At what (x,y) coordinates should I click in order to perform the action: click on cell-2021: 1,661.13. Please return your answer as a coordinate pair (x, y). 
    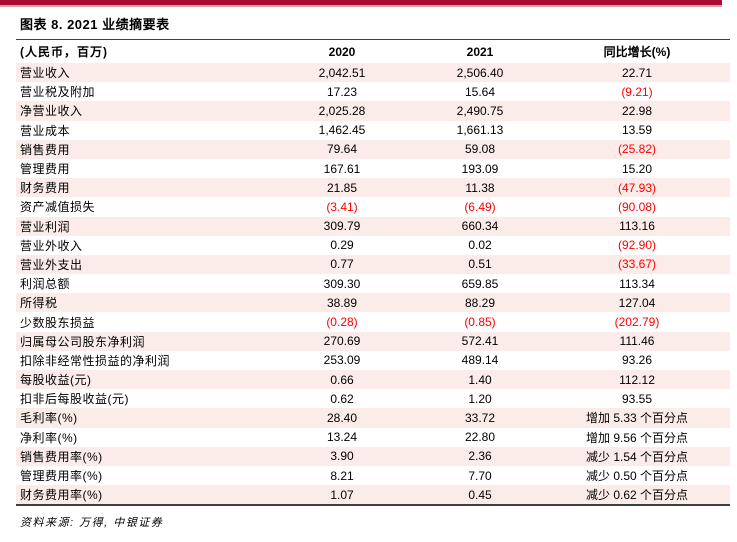
    Looking at the image, I should click on (480, 130).